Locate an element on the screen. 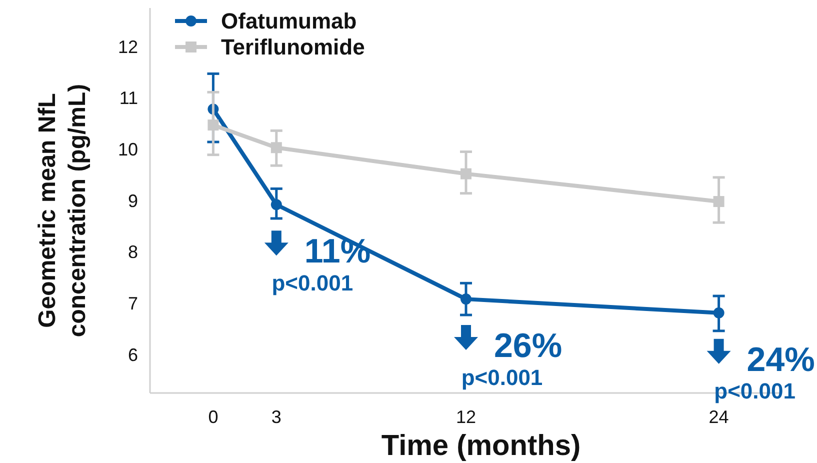 The height and width of the screenshot is (463, 817). annotation: 26% is located at coordinates (528, 345).